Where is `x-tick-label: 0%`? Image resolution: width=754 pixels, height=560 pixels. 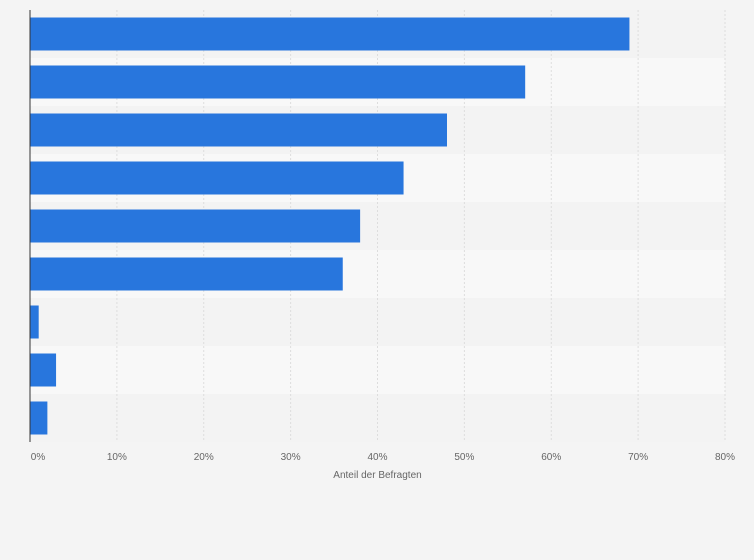 x-tick-label: 0% is located at coordinates (38, 457).